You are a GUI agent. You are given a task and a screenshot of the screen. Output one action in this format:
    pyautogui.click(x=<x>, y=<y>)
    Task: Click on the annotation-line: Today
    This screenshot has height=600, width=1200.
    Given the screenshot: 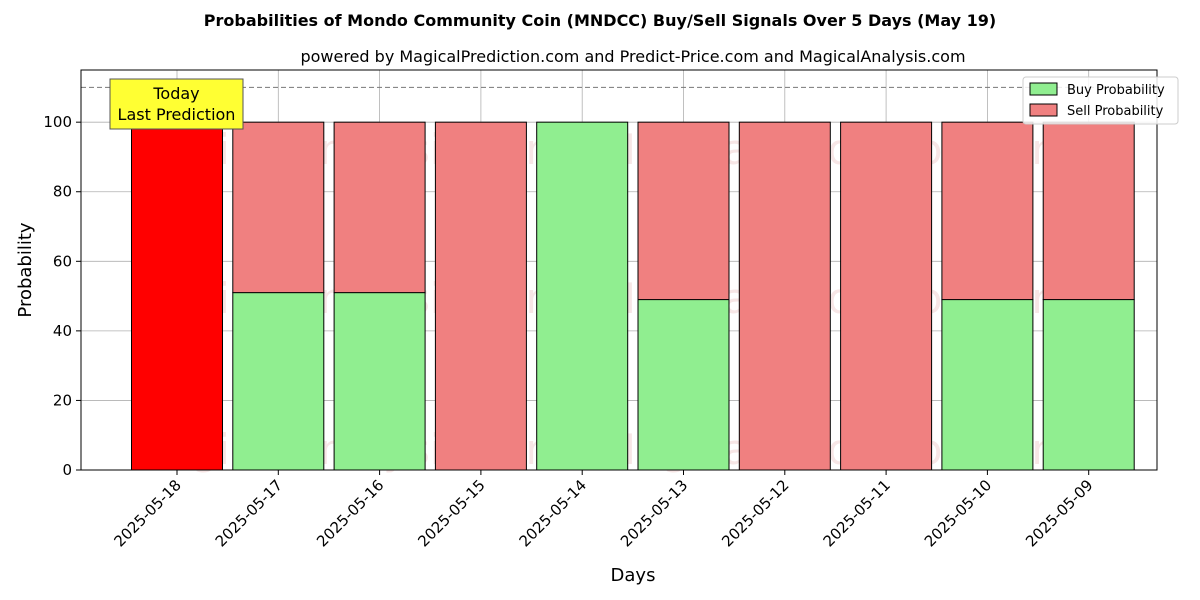 What is the action you would take?
    pyautogui.click(x=175, y=93)
    